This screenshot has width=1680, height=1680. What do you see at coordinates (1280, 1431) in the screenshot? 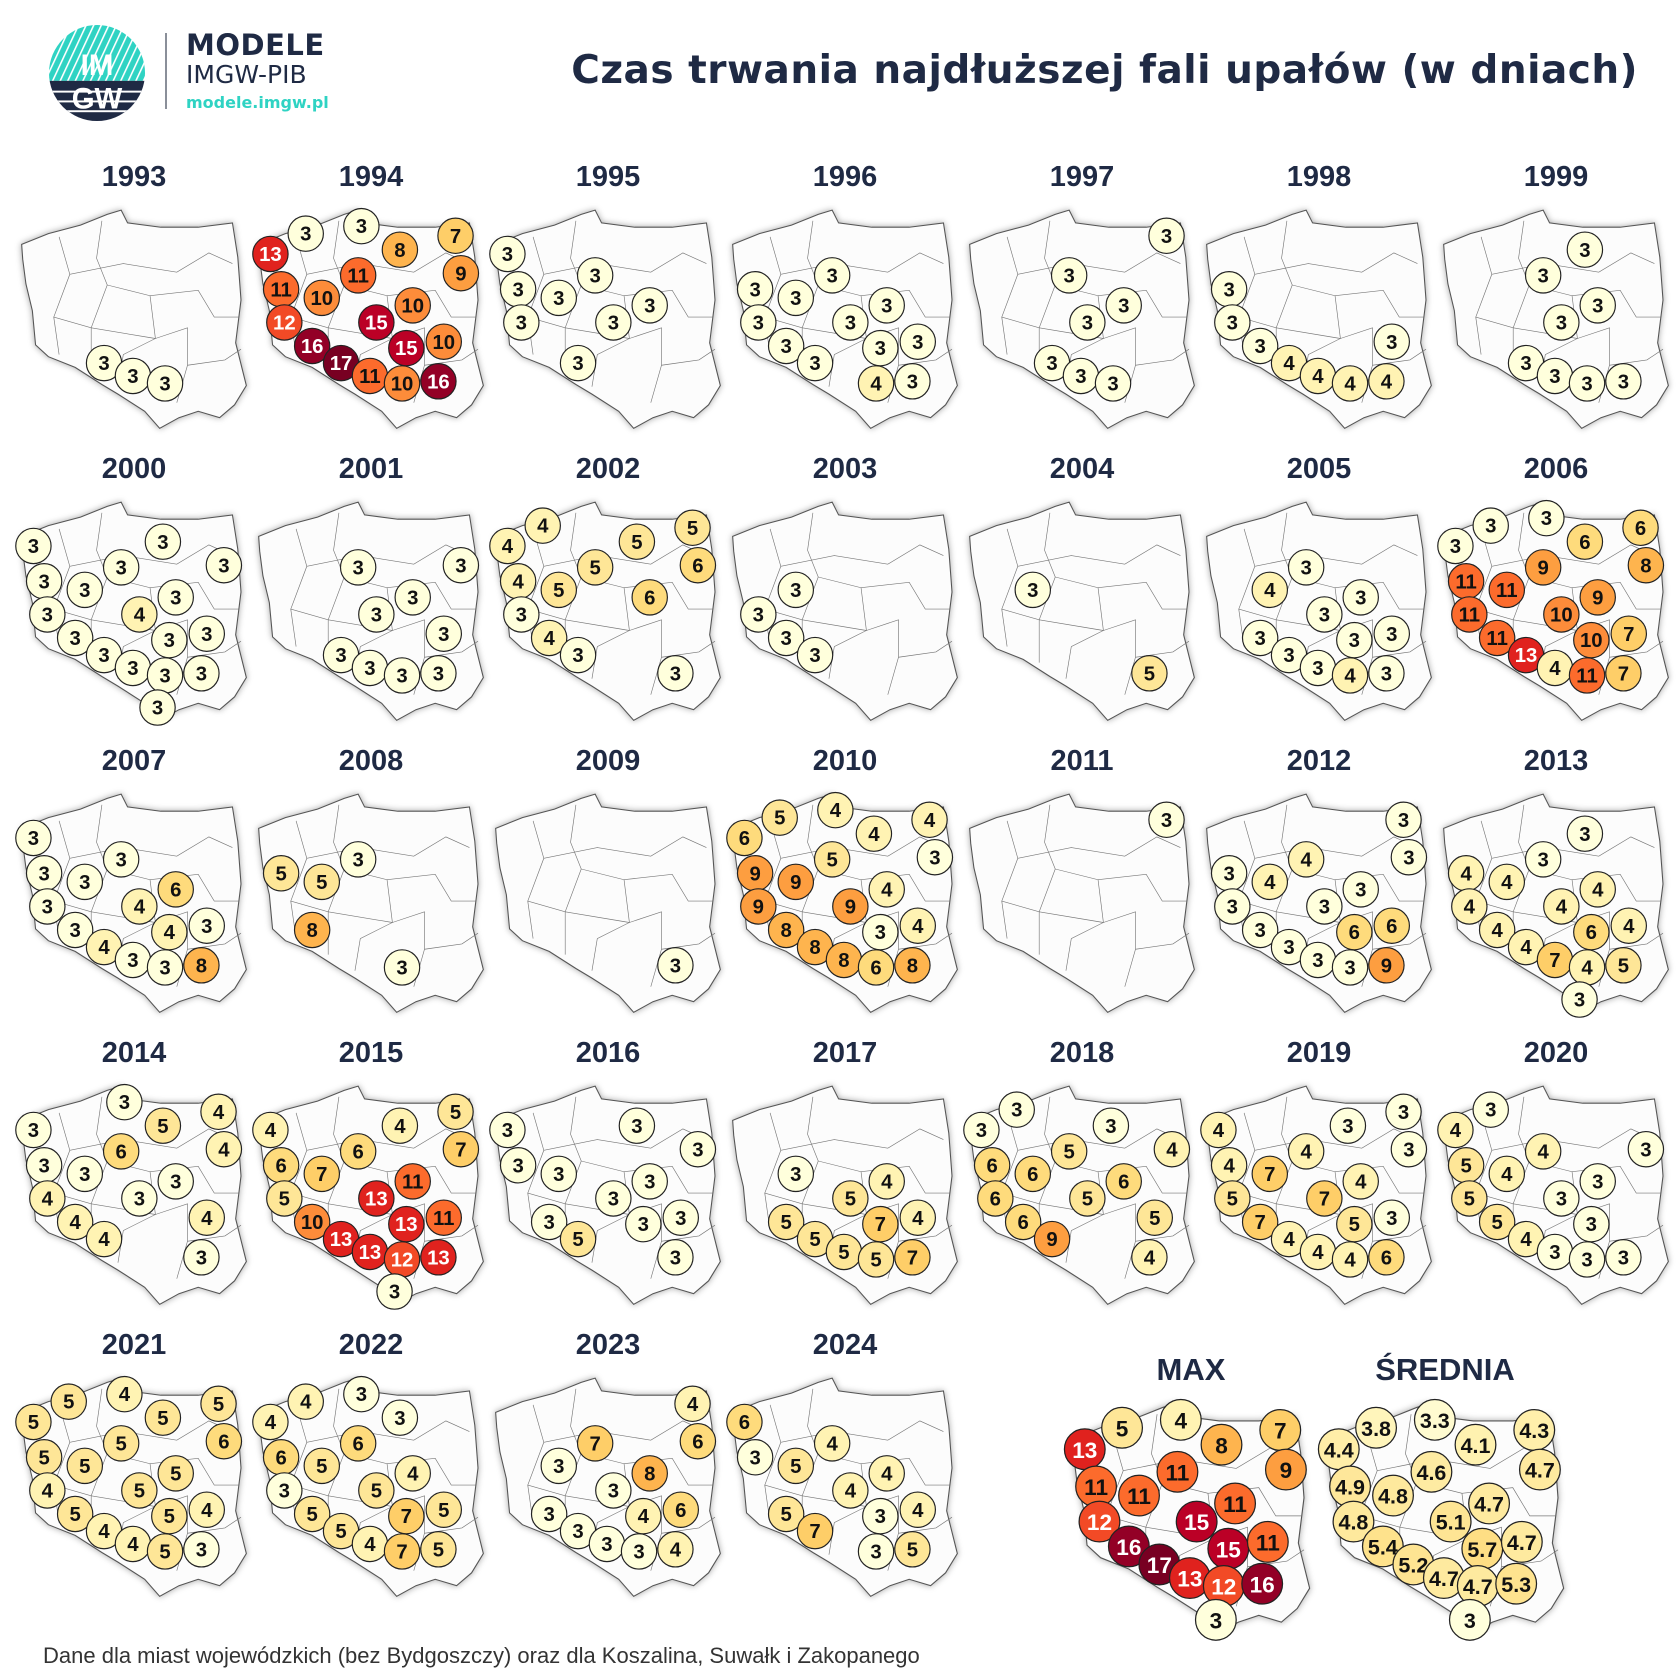
I see `station-value: 7` at bounding box center [1280, 1431].